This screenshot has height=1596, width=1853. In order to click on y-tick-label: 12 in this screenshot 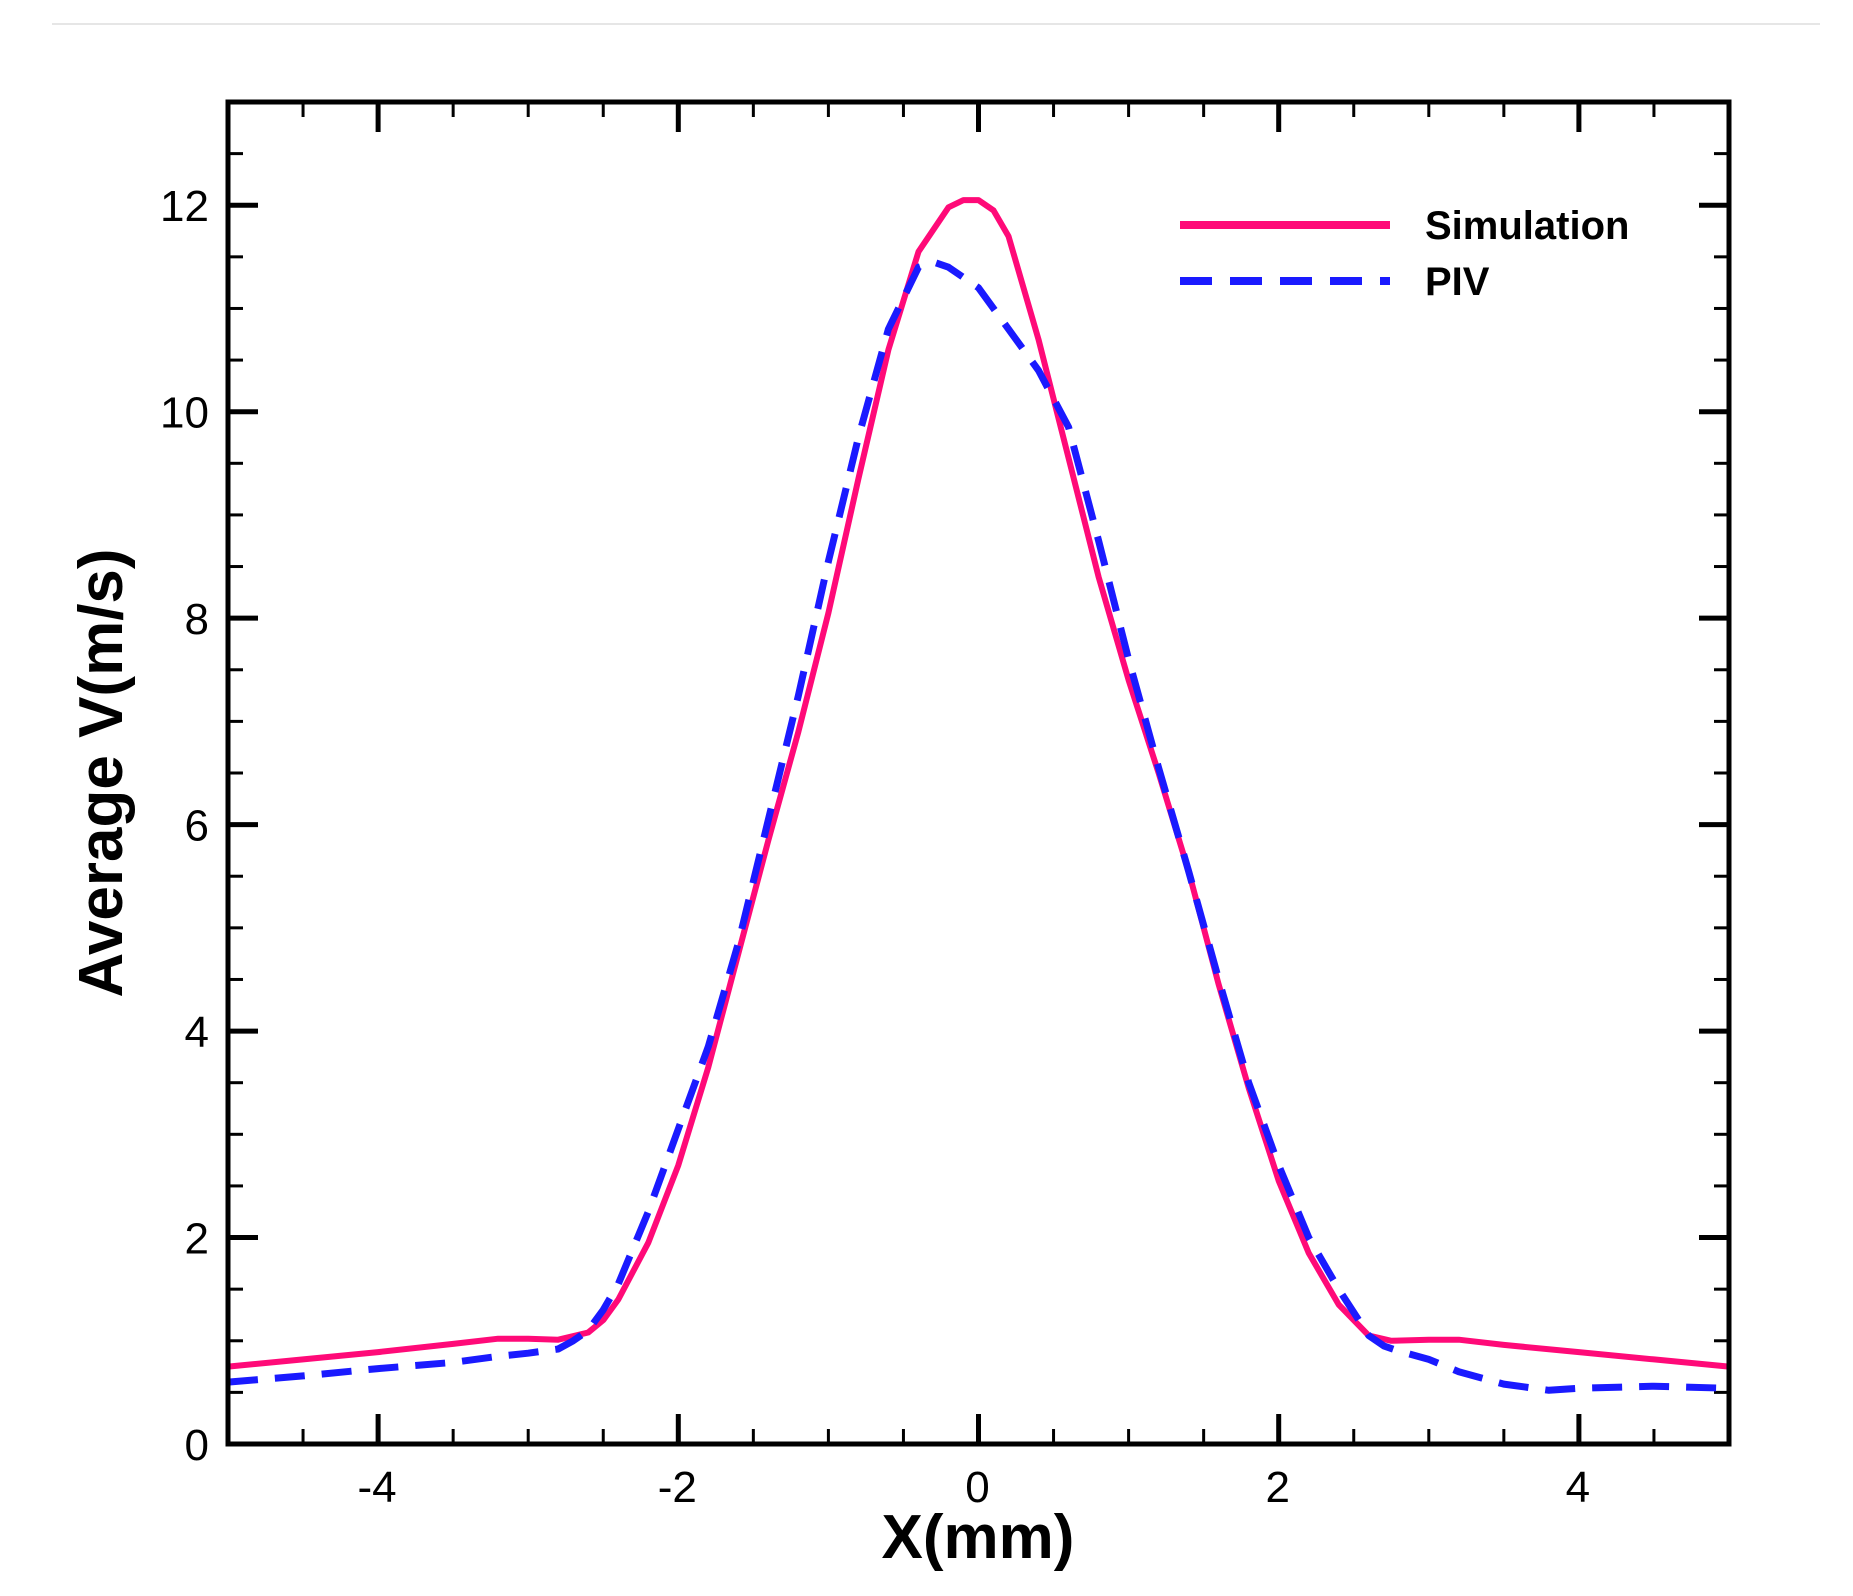, I will do `click(184, 206)`.